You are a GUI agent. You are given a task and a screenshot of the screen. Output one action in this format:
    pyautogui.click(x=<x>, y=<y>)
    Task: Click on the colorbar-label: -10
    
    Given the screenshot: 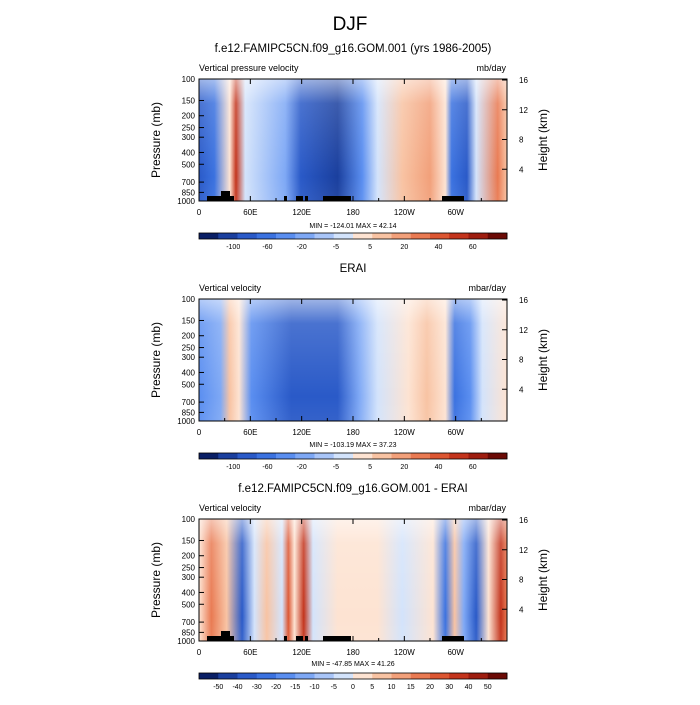 What is the action you would take?
    pyautogui.click(x=314, y=687)
    